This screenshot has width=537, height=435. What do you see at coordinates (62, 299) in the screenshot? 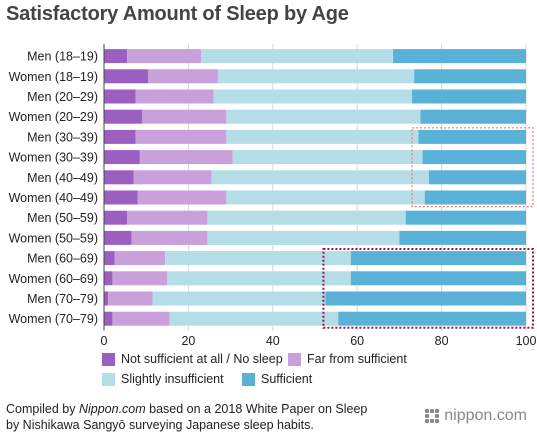
I see `category-label: Men (70–79)` at bounding box center [62, 299].